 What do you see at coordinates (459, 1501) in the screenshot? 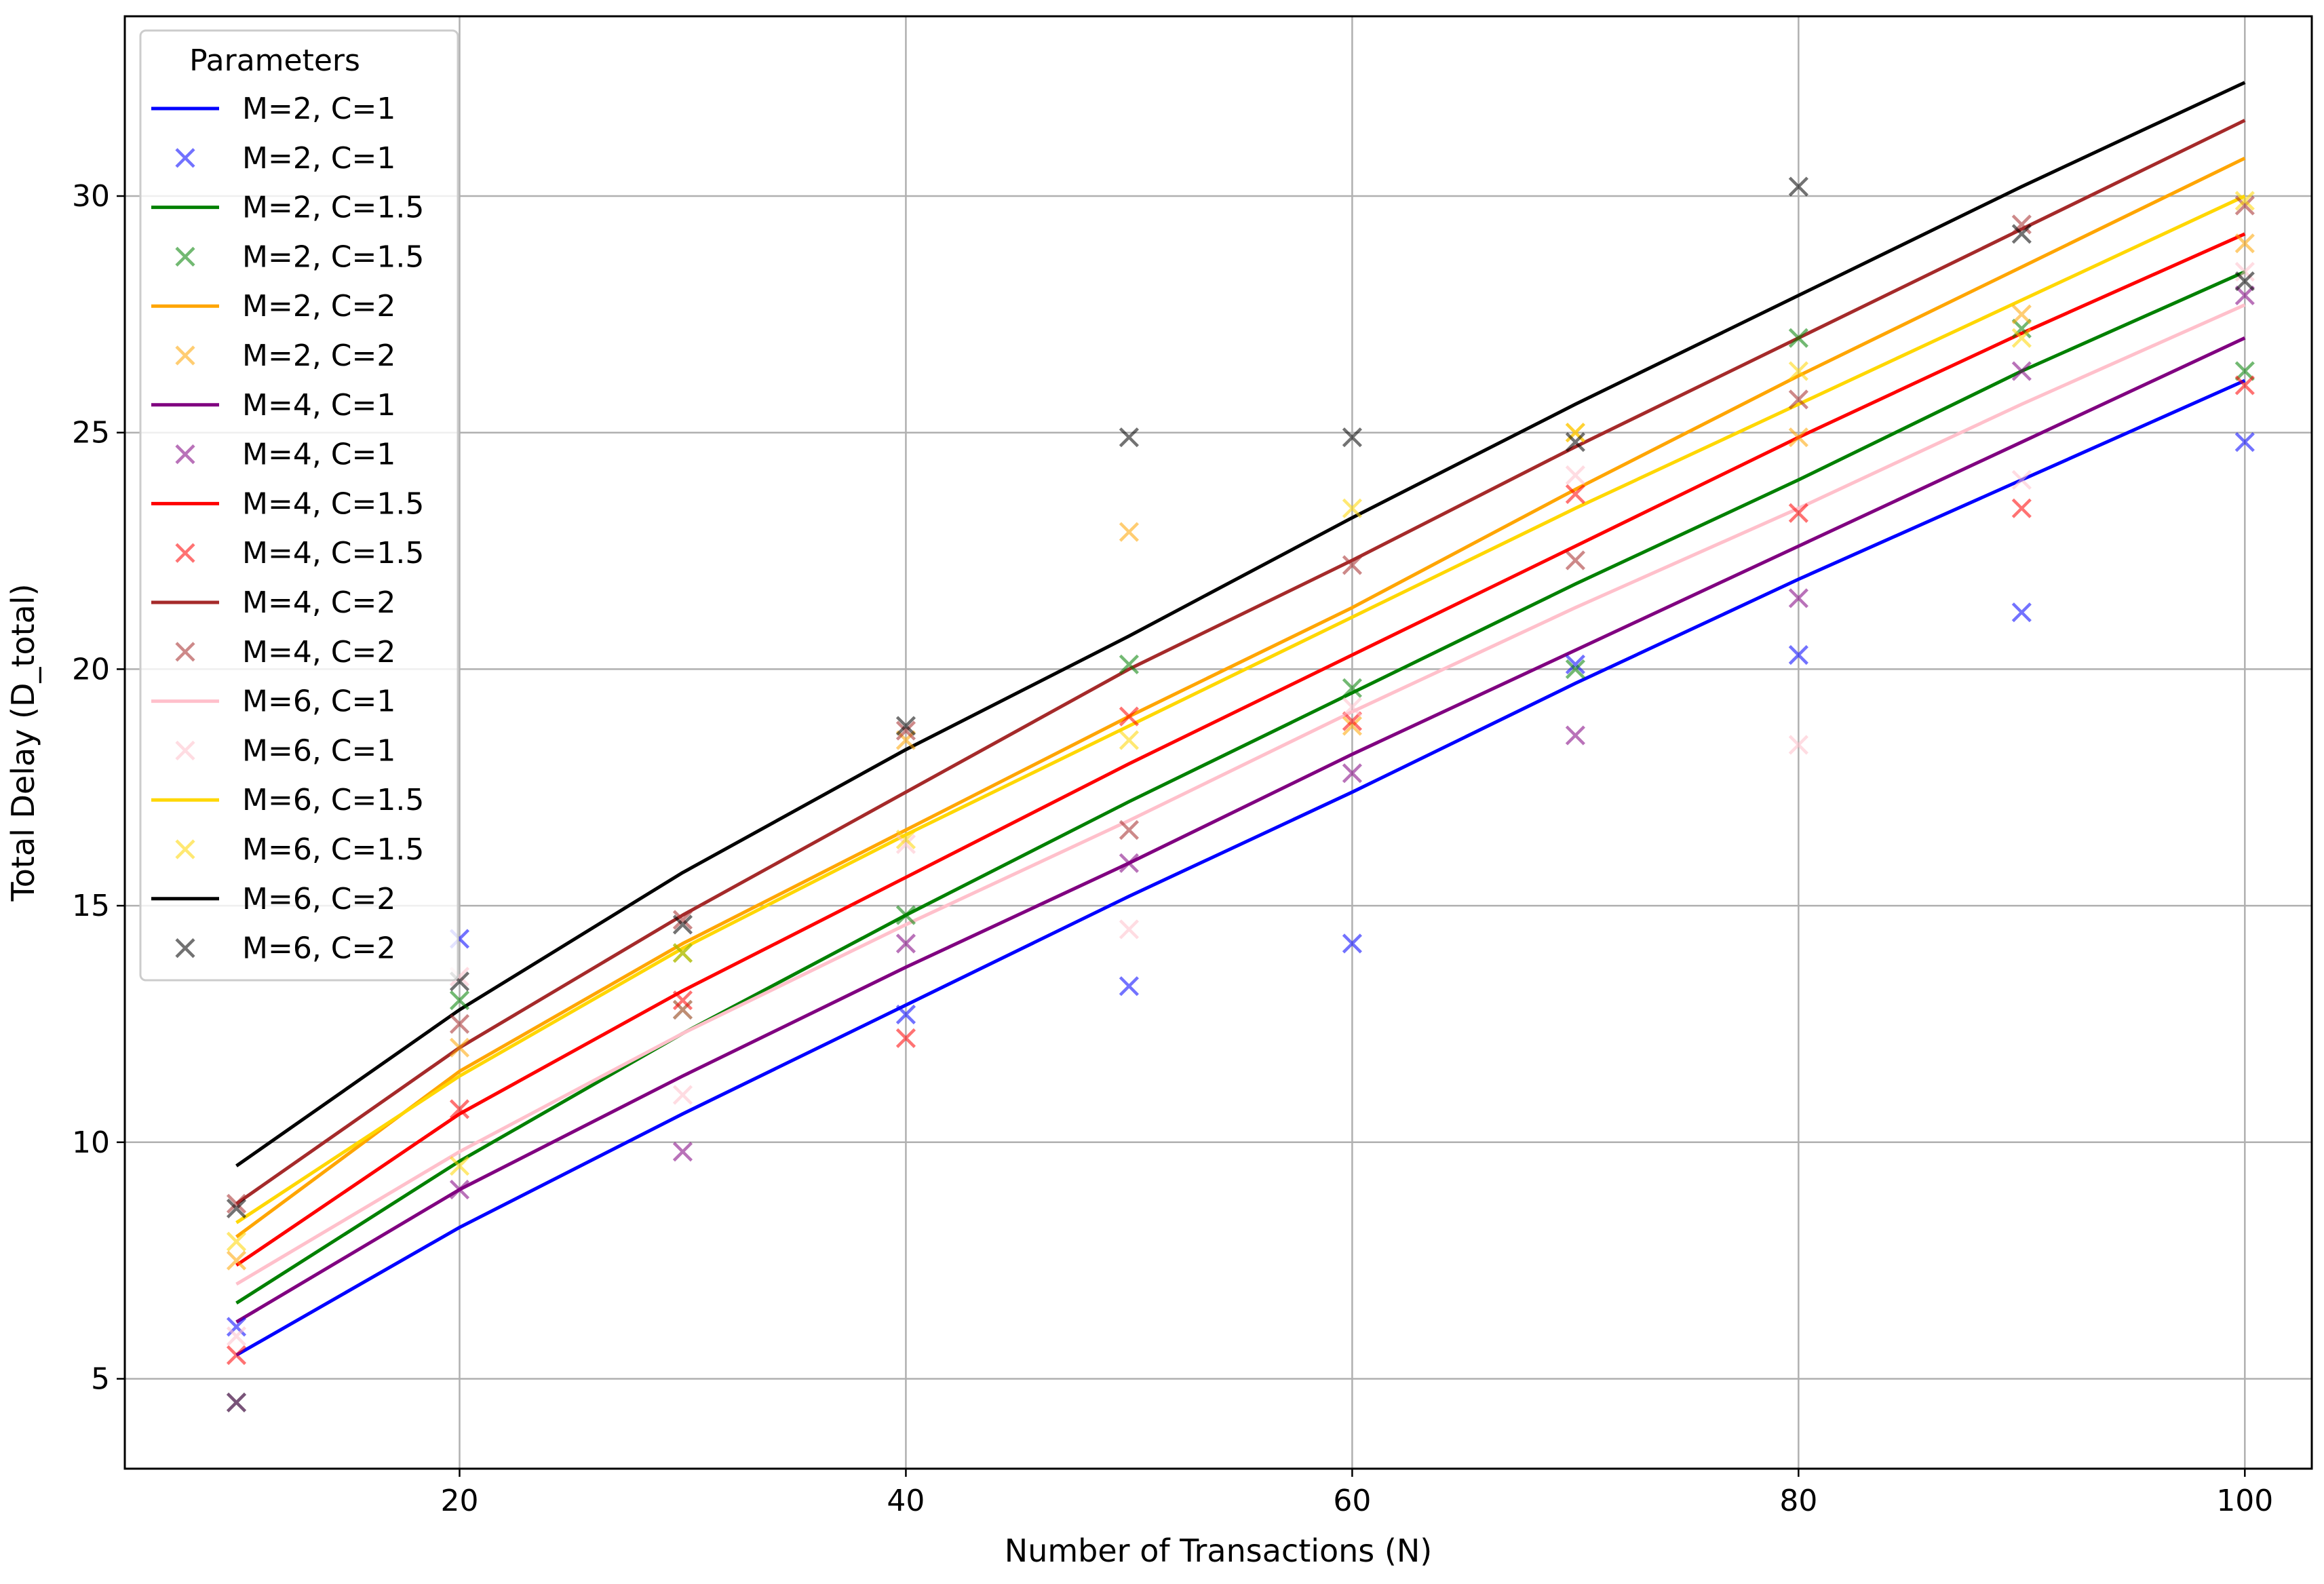
I see `x-tick-label: 20` at bounding box center [459, 1501].